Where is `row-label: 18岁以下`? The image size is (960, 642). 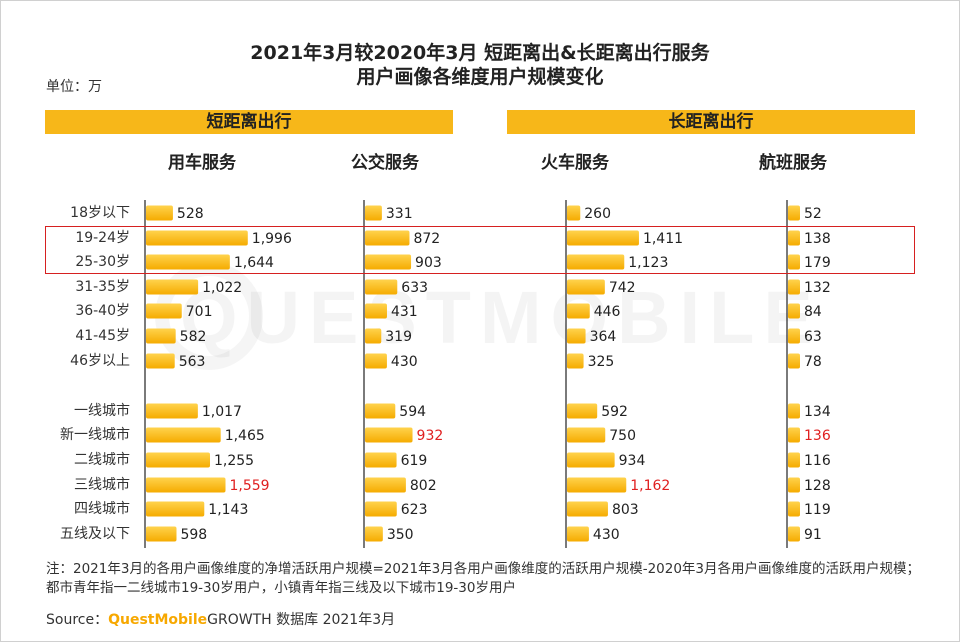
row-label: 18岁以下 is located at coordinates (100, 213).